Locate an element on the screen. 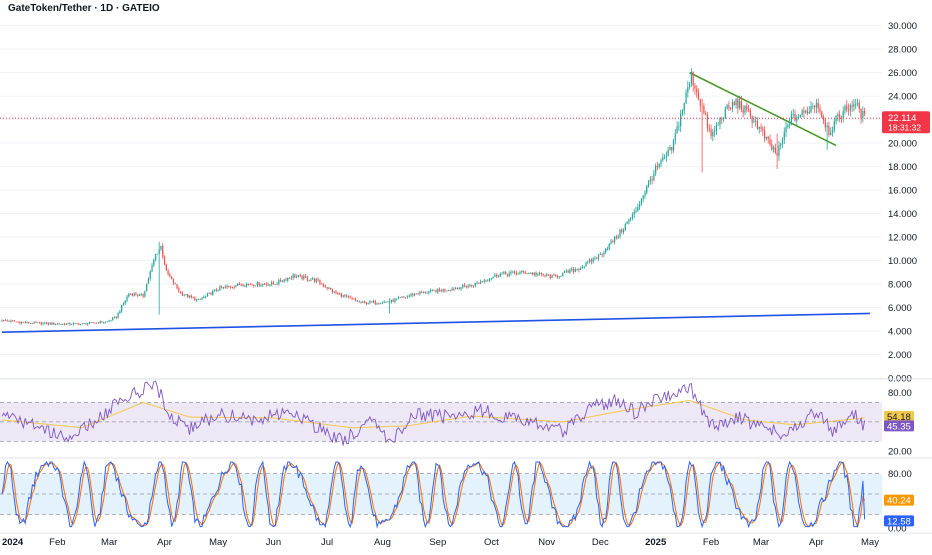 This screenshot has width=932, height=555. price-axis-tick: 12.000 is located at coordinates (902, 238).